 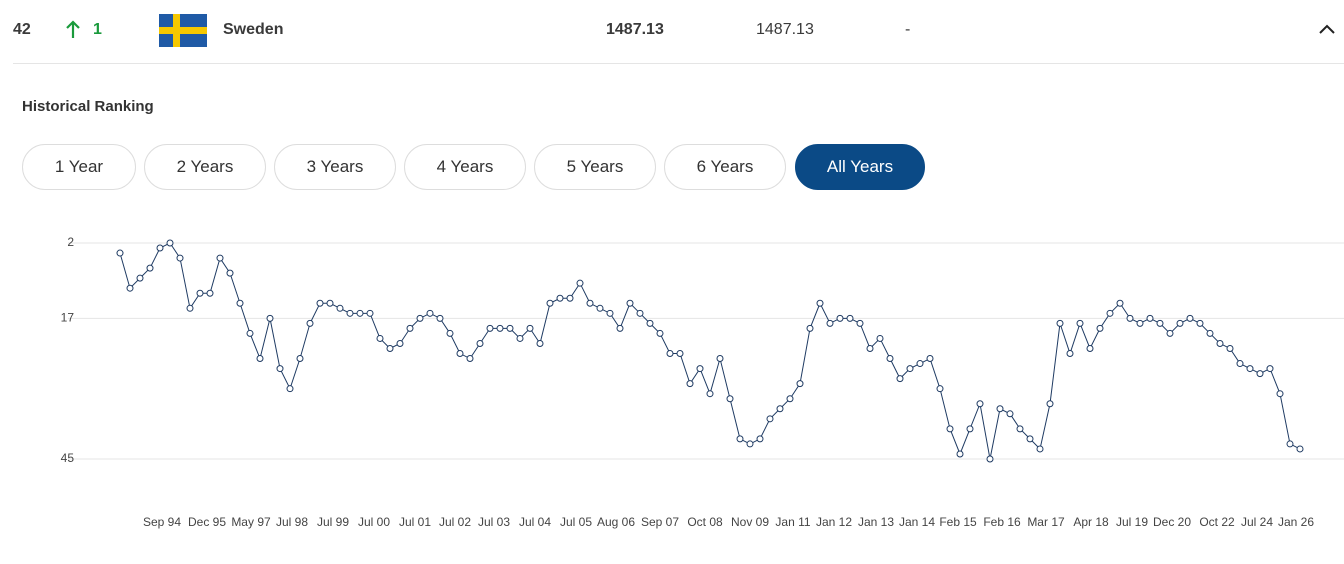 What do you see at coordinates (70, 242) in the screenshot?
I see `y-tick-label: 2` at bounding box center [70, 242].